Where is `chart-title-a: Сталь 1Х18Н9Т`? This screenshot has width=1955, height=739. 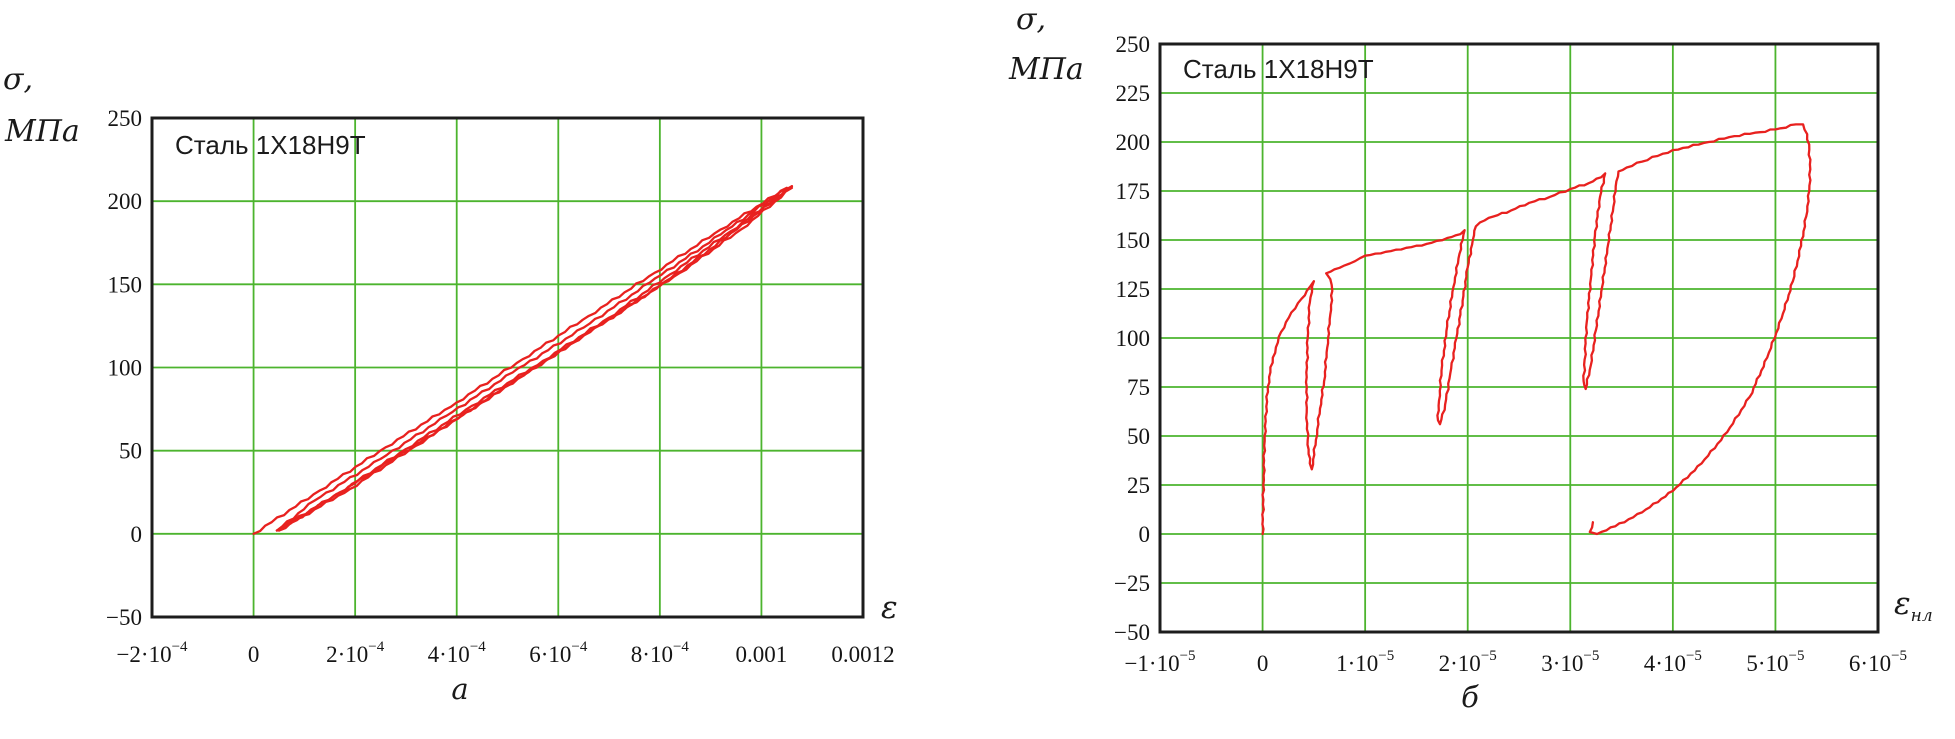
chart-title-a: Сталь 1Х18Н9Т is located at coordinates (270, 145).